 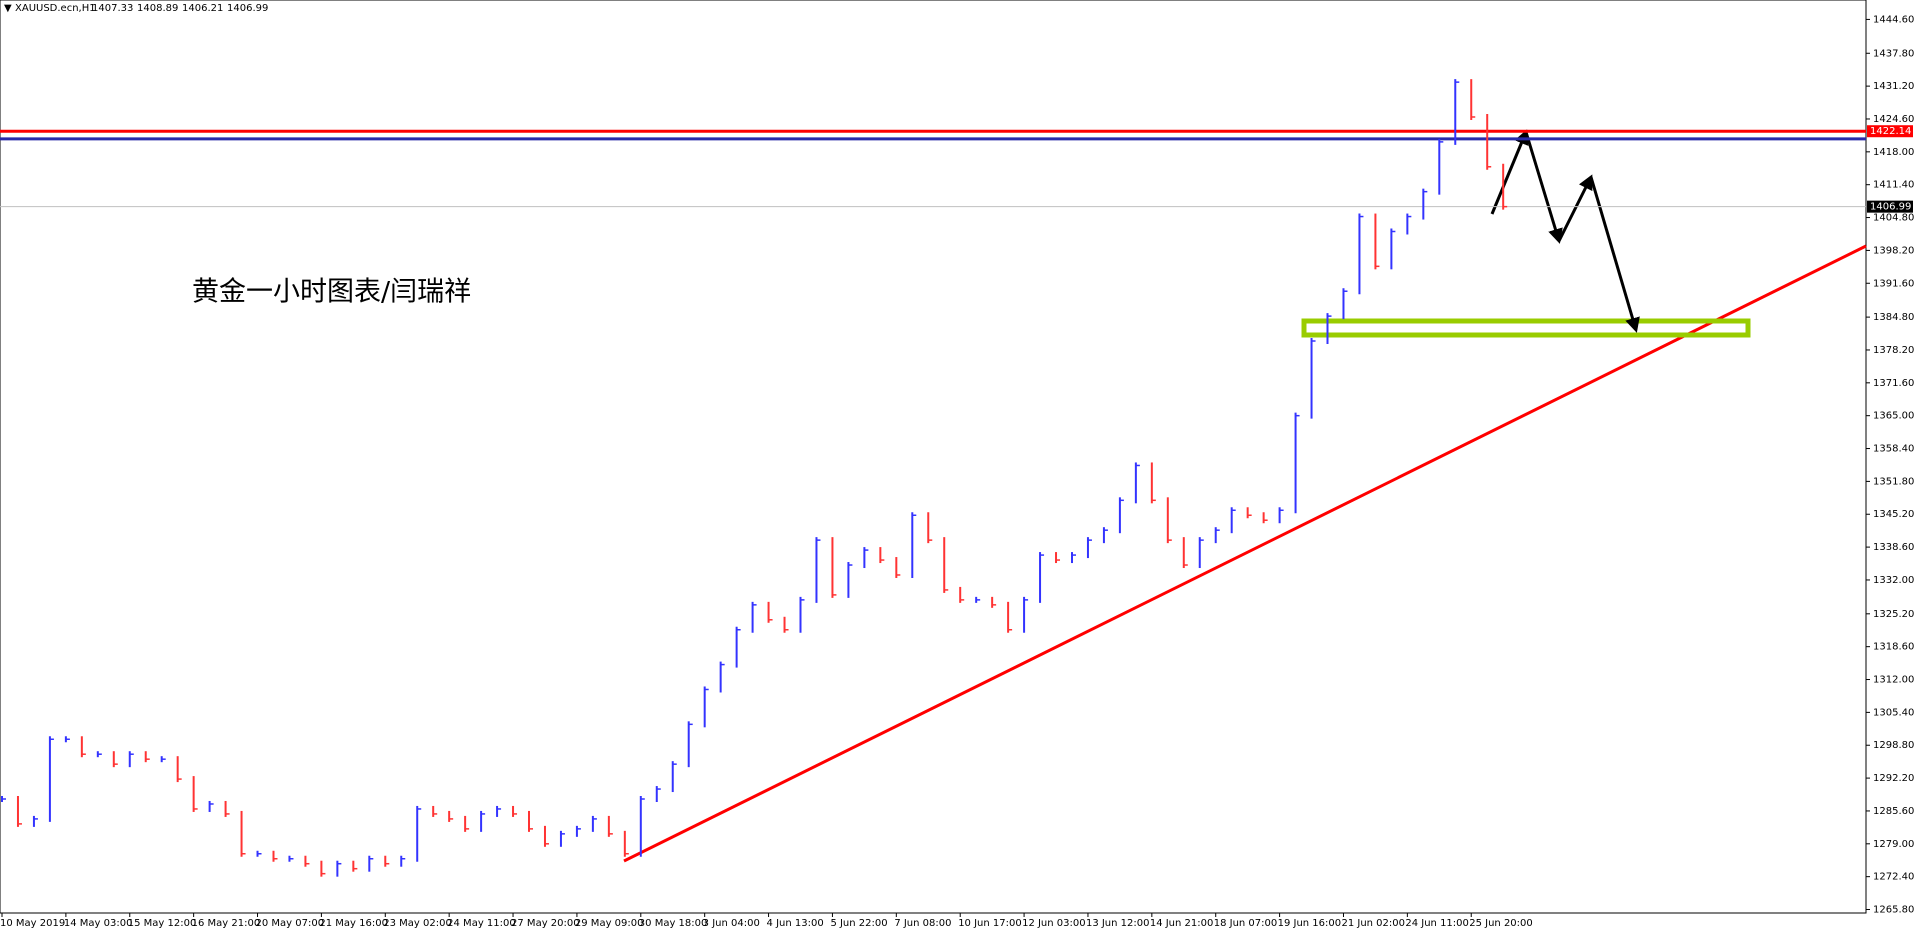 I want to click on price-level-tag, so click(x=1890, y=131).